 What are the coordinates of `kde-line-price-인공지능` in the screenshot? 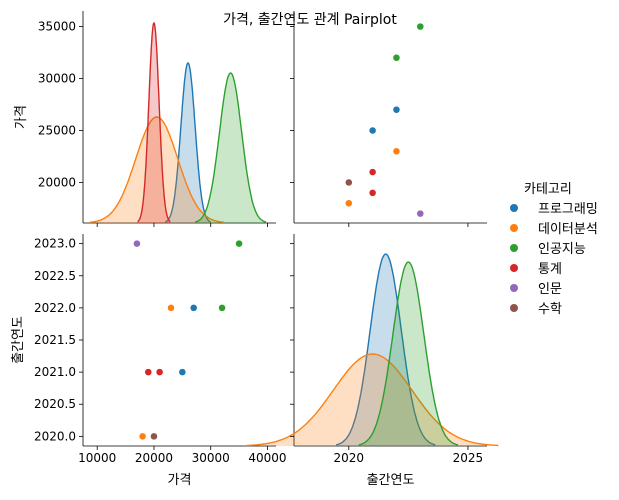 It's located at (230, 147).